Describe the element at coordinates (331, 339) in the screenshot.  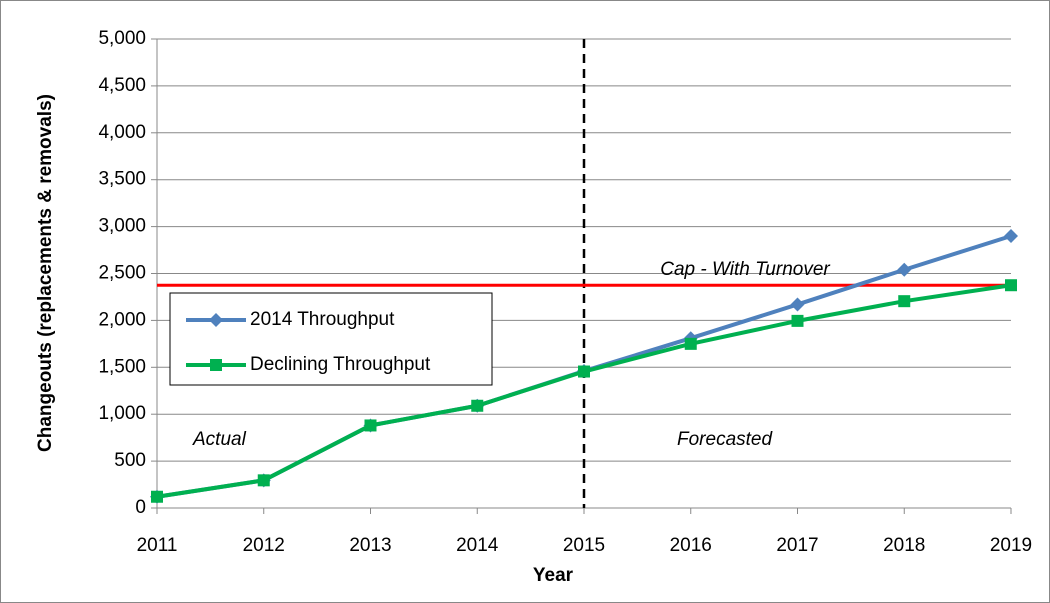
I see `legend-box` at that location.